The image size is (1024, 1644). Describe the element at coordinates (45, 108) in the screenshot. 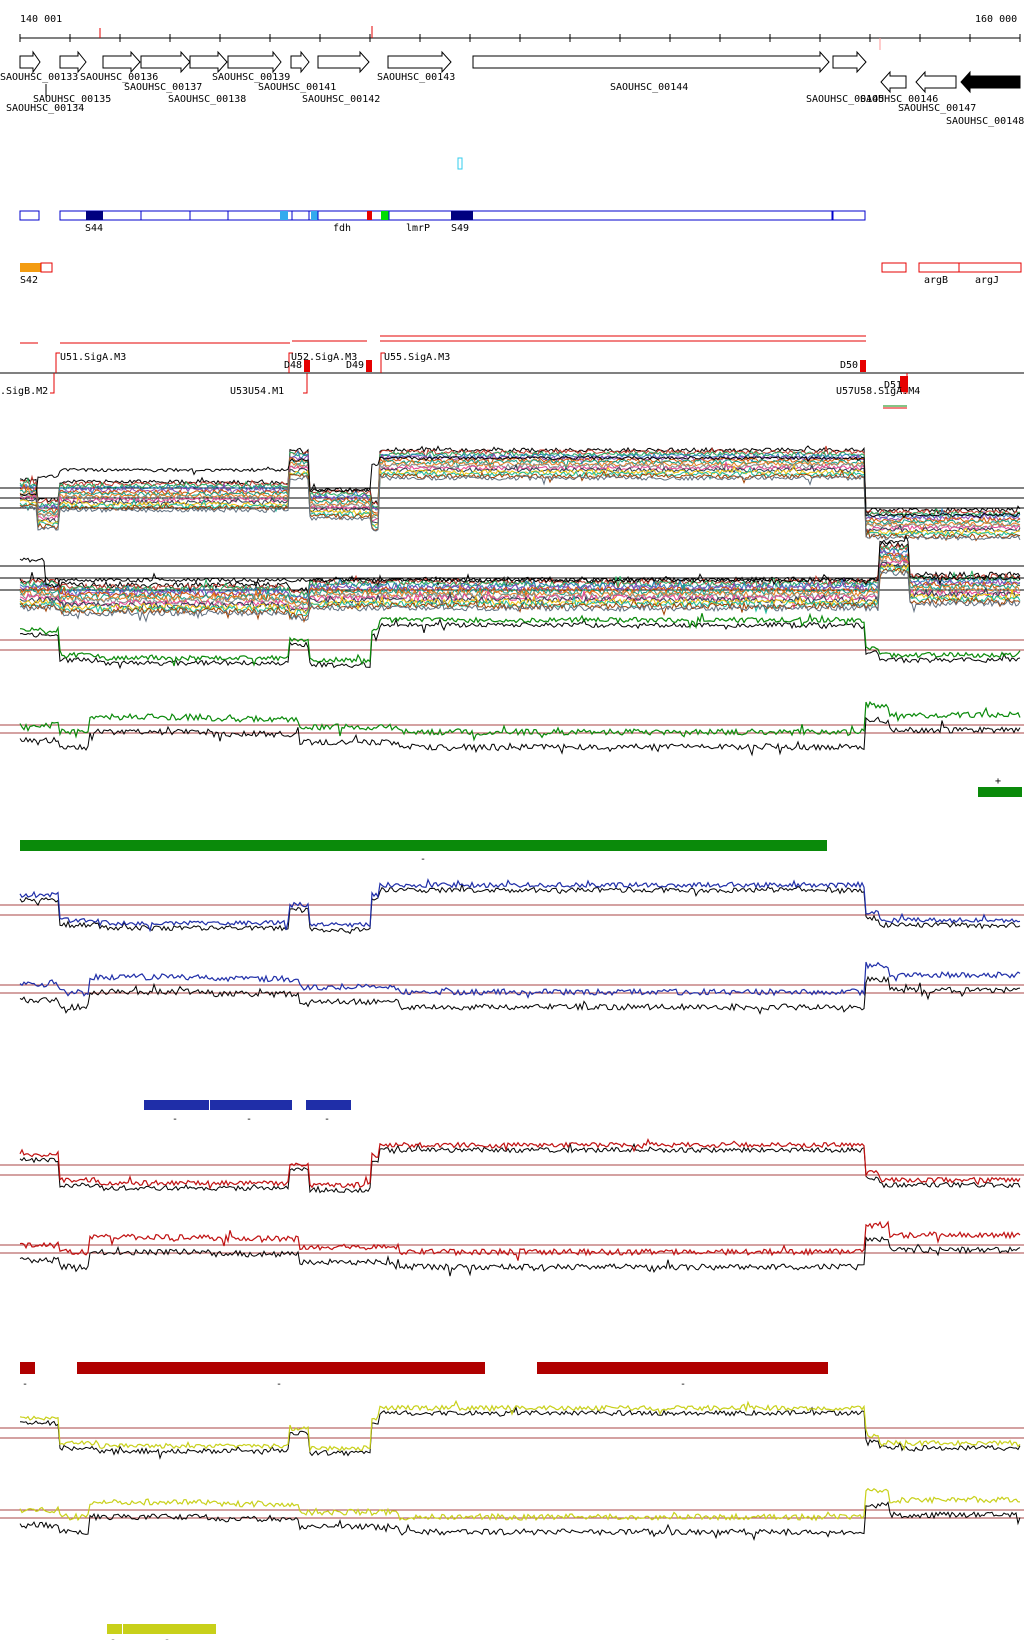

I see `gene-label: SAOUHSC_00134` at that location.